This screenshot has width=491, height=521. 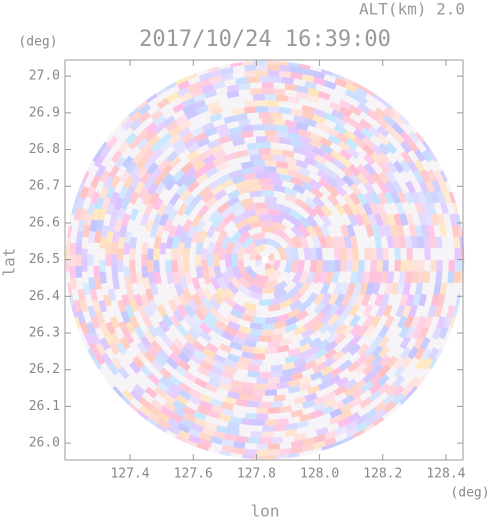 What do you see at coordinates (469, 493) in the screenshot?
I see `x-unit: (deg)` at bounding box center [469, 493].